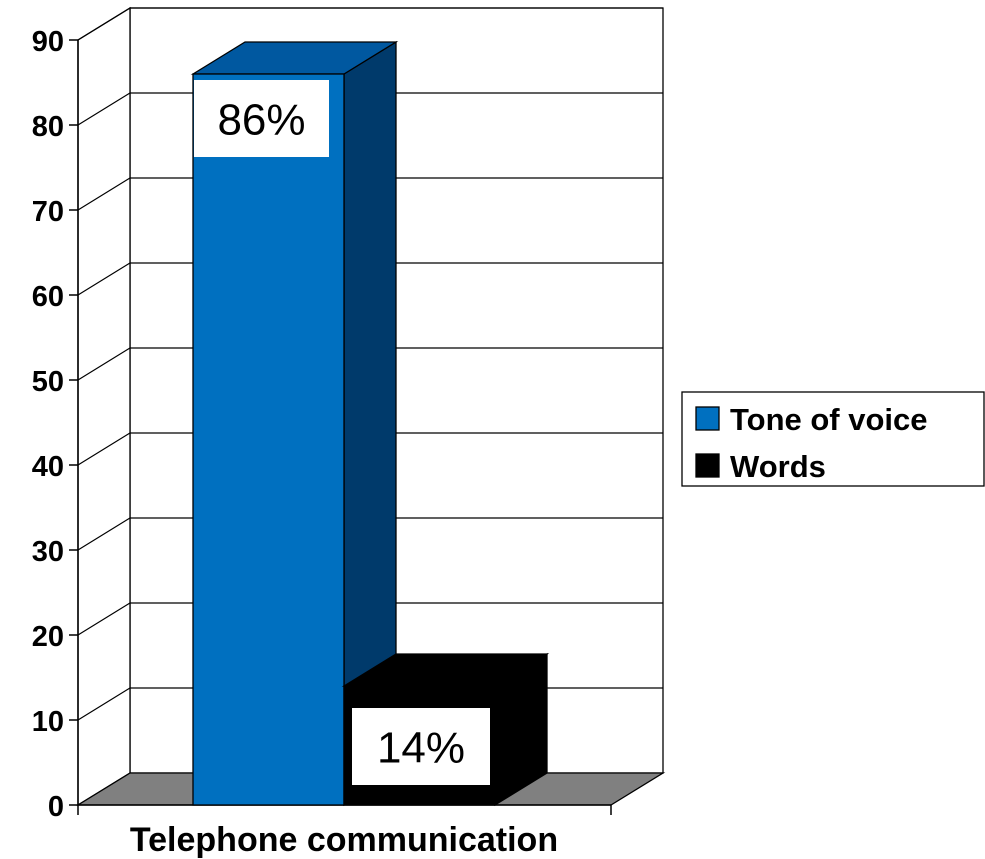 The image size is (985, 859). I want to click on side-wall, so click(104, 406).